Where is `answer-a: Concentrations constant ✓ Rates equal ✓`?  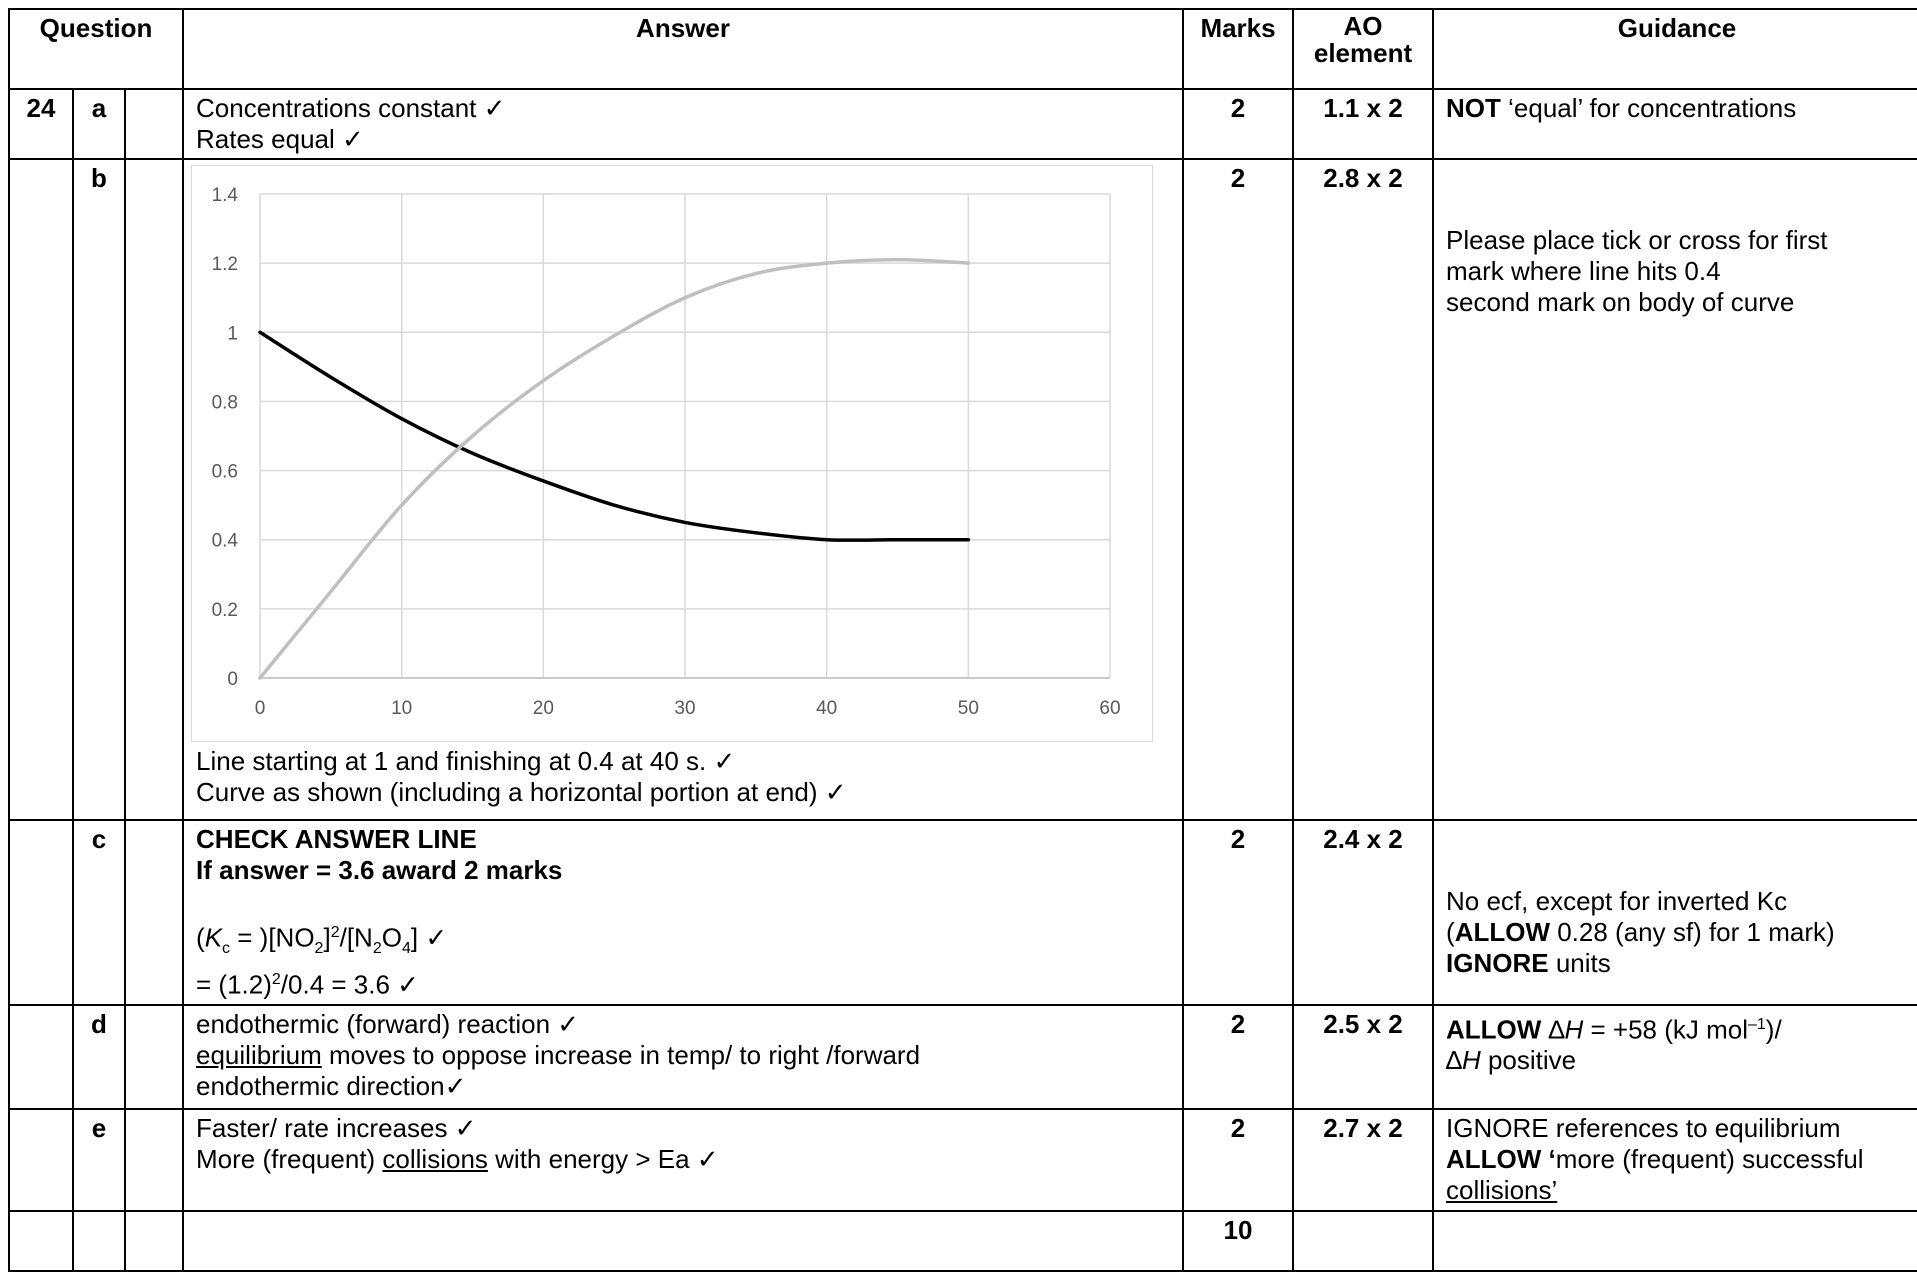 answer-a: Concentrations constant ✓ Rates equal ✓ is located at coordinates (683, 124).